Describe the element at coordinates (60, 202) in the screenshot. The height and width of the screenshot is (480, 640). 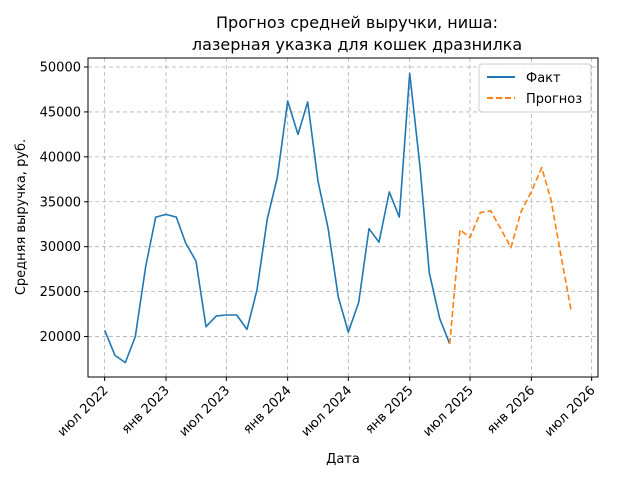
I see `y-tick-label: 35000` at that location.